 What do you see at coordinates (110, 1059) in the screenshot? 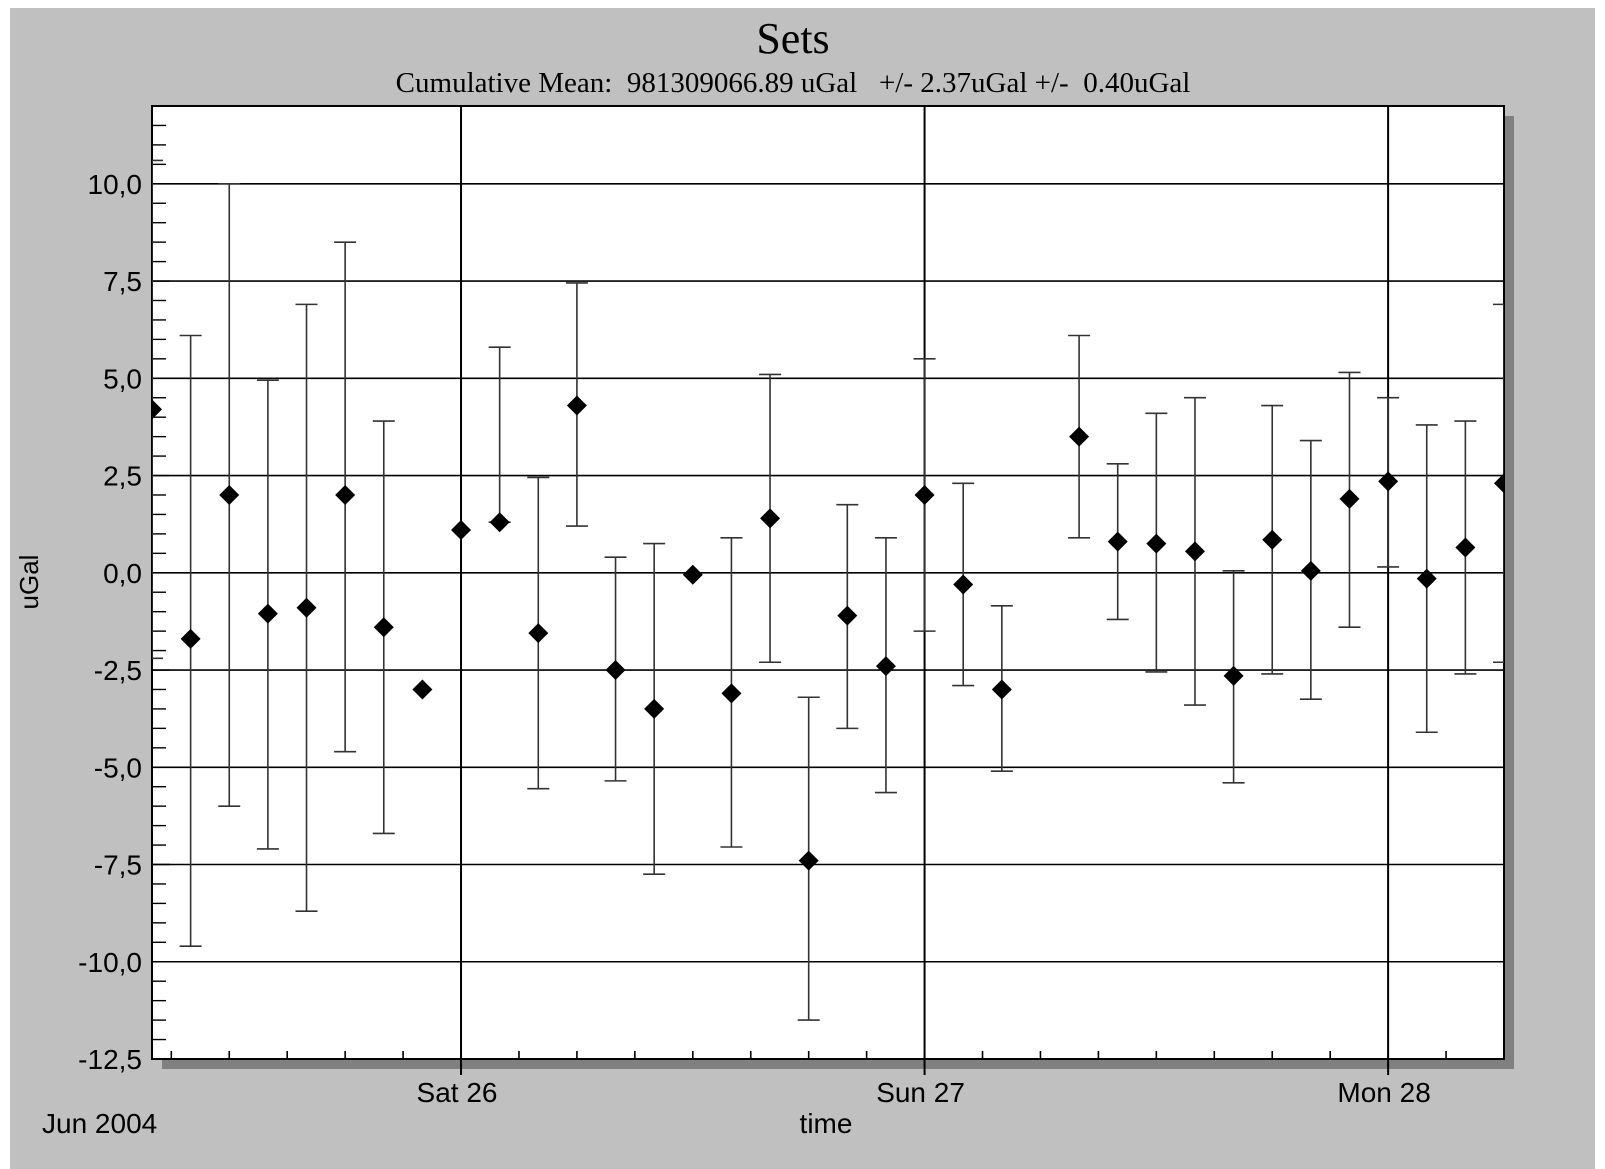
I see `y-tick-label: -12,5` at bounding box center [110, 1059].